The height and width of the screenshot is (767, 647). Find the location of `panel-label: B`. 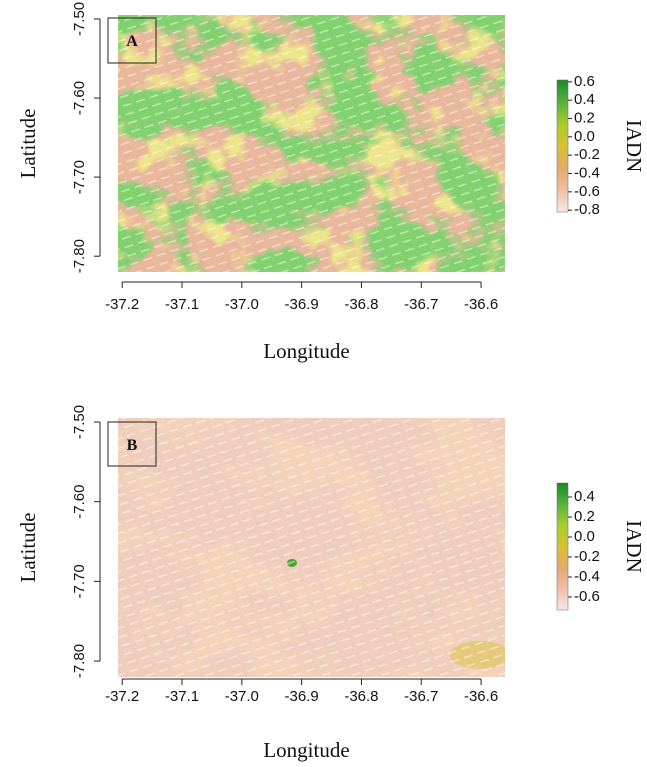

panel-label: B is located at coordinates (132, 445).